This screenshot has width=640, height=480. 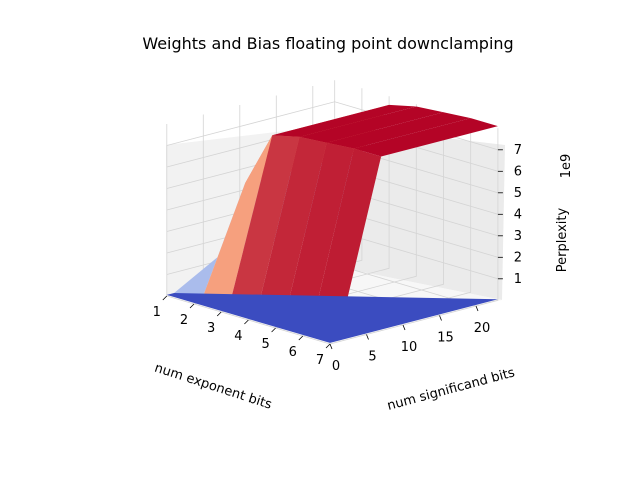 What do you see at coordinates (320, 360) in the screenshot?
I see `x-tick-label: 7` at bounding box center [320, 360].